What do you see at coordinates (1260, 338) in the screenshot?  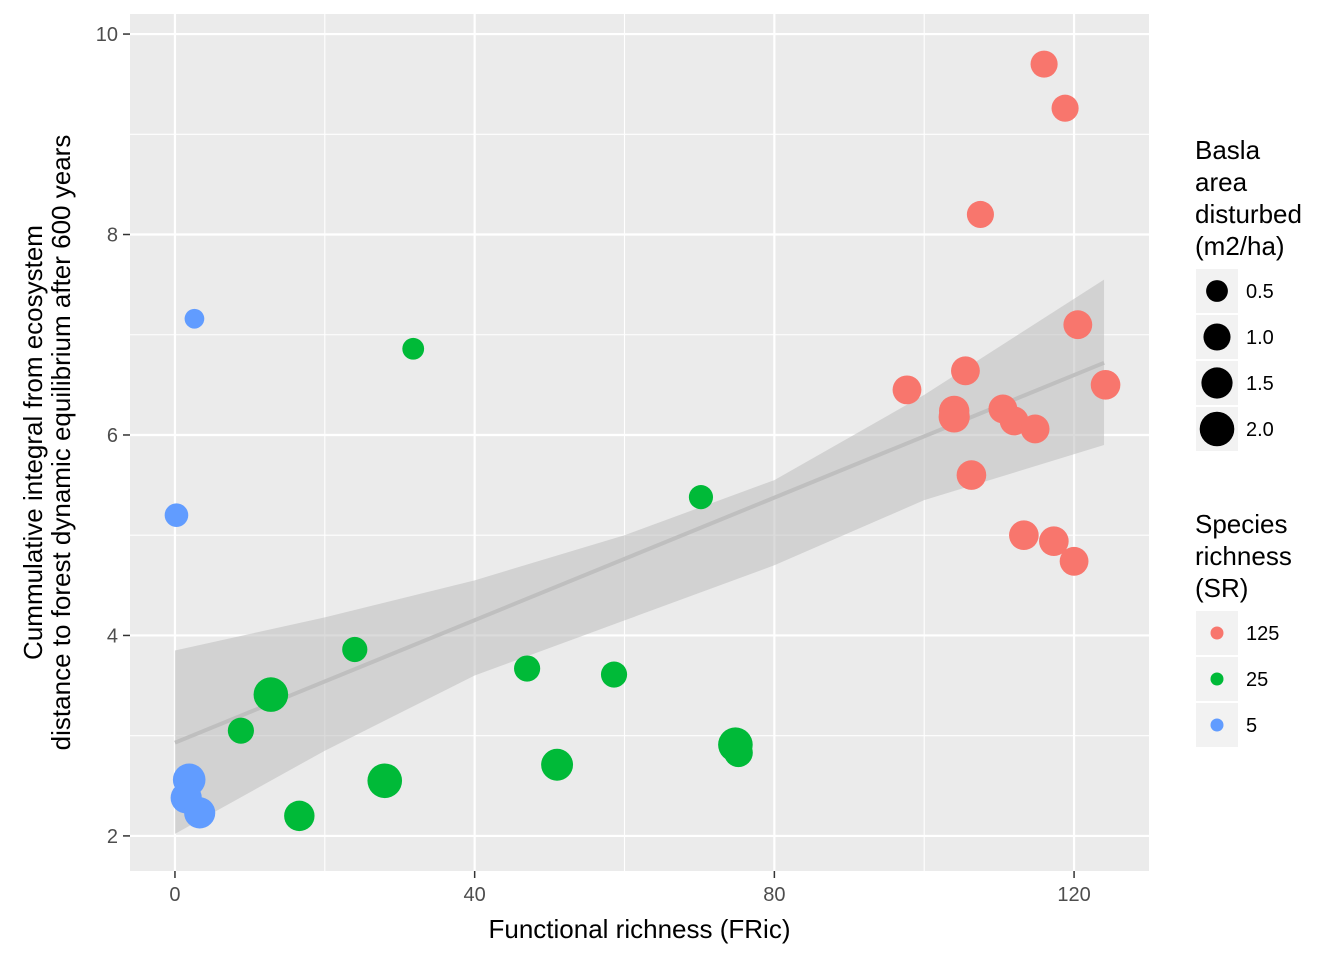 I see `size-legend-label: 1.0` at bounding box center [1260, 338].